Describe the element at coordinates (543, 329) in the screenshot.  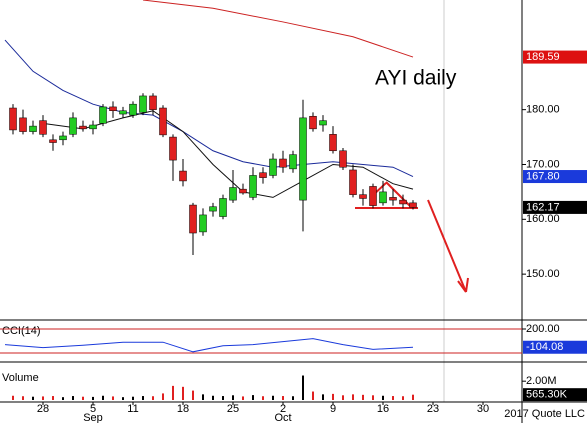
I see `y-tick-label: 200.00` at that location.